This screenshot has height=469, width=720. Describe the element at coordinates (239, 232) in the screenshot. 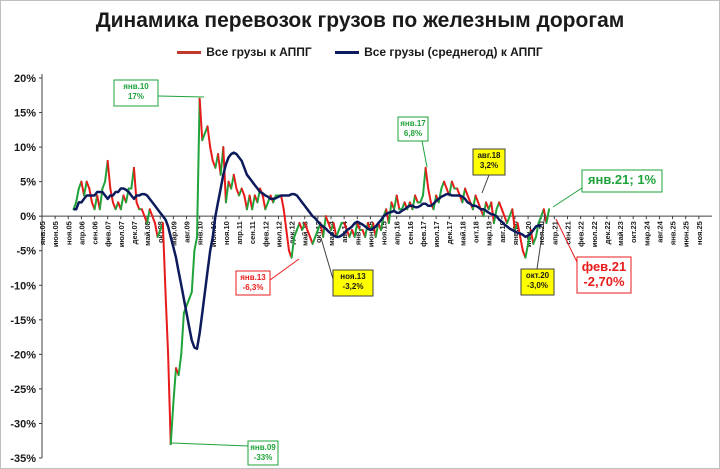

I see `x-tick-label: апр.11` at that location.